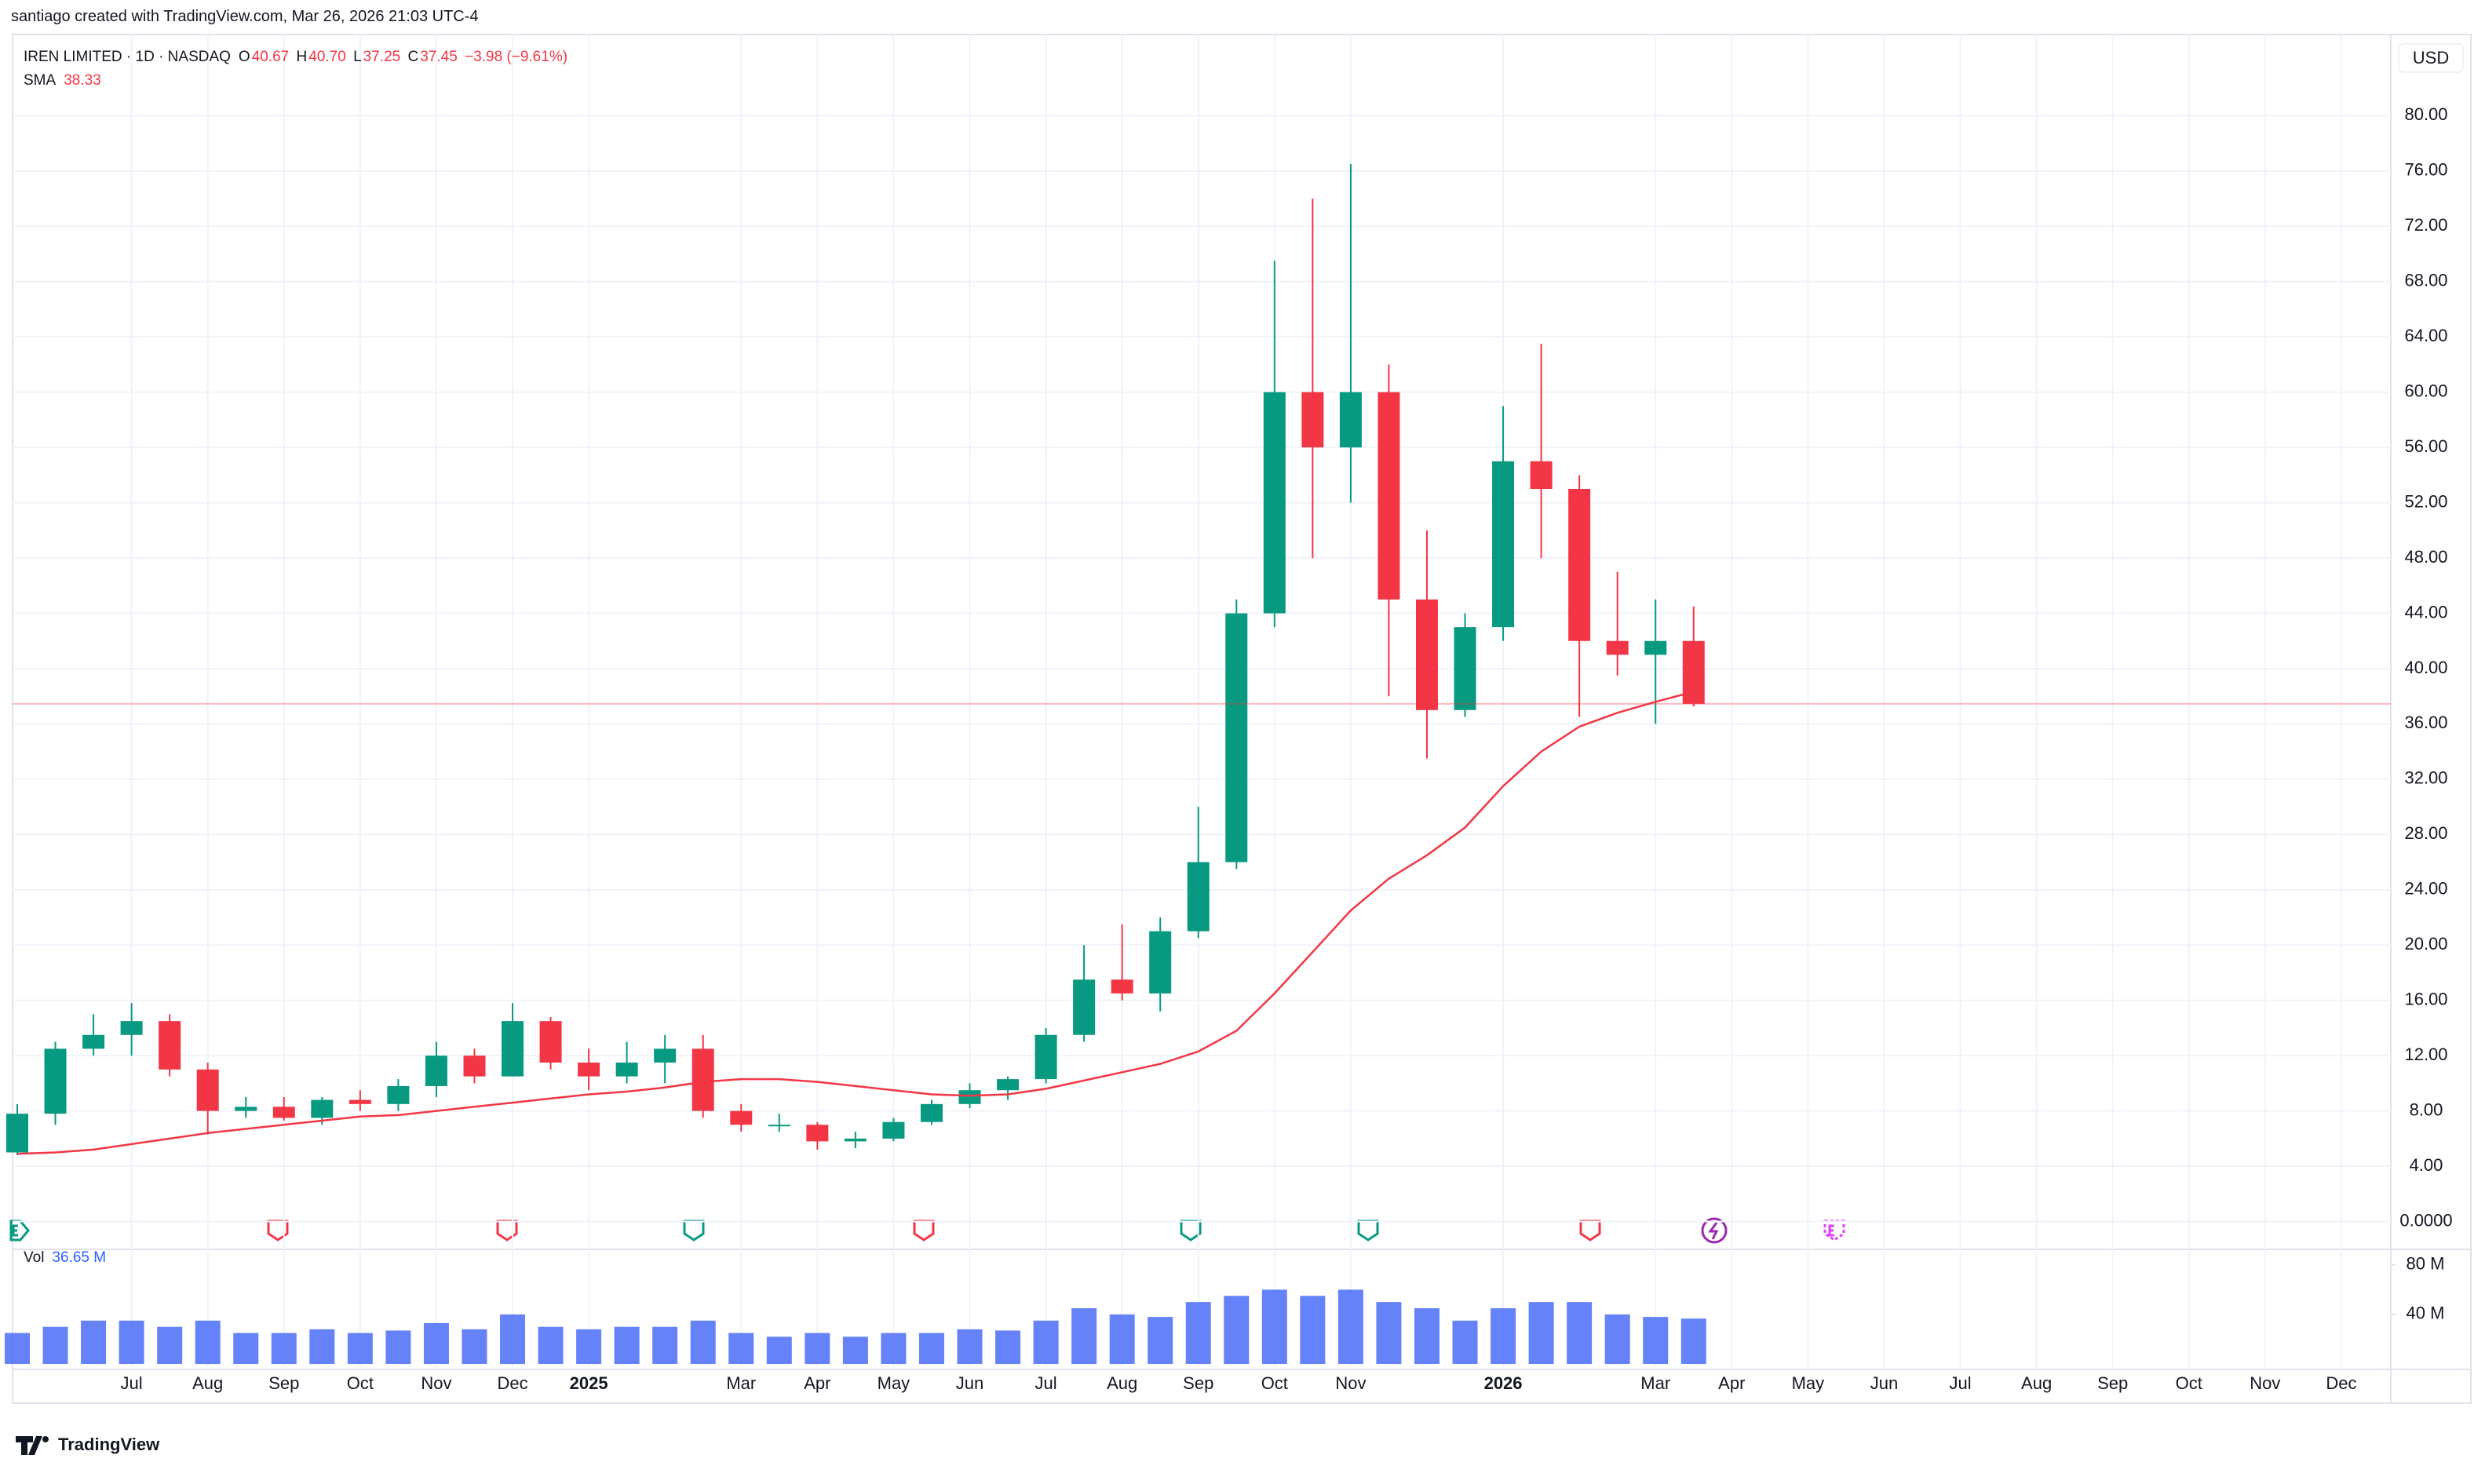  What do you see at coordinates (79, 1257) in the screenshot?
I see `vol-value: 36.65 M` at bounding box center [79, 1257].